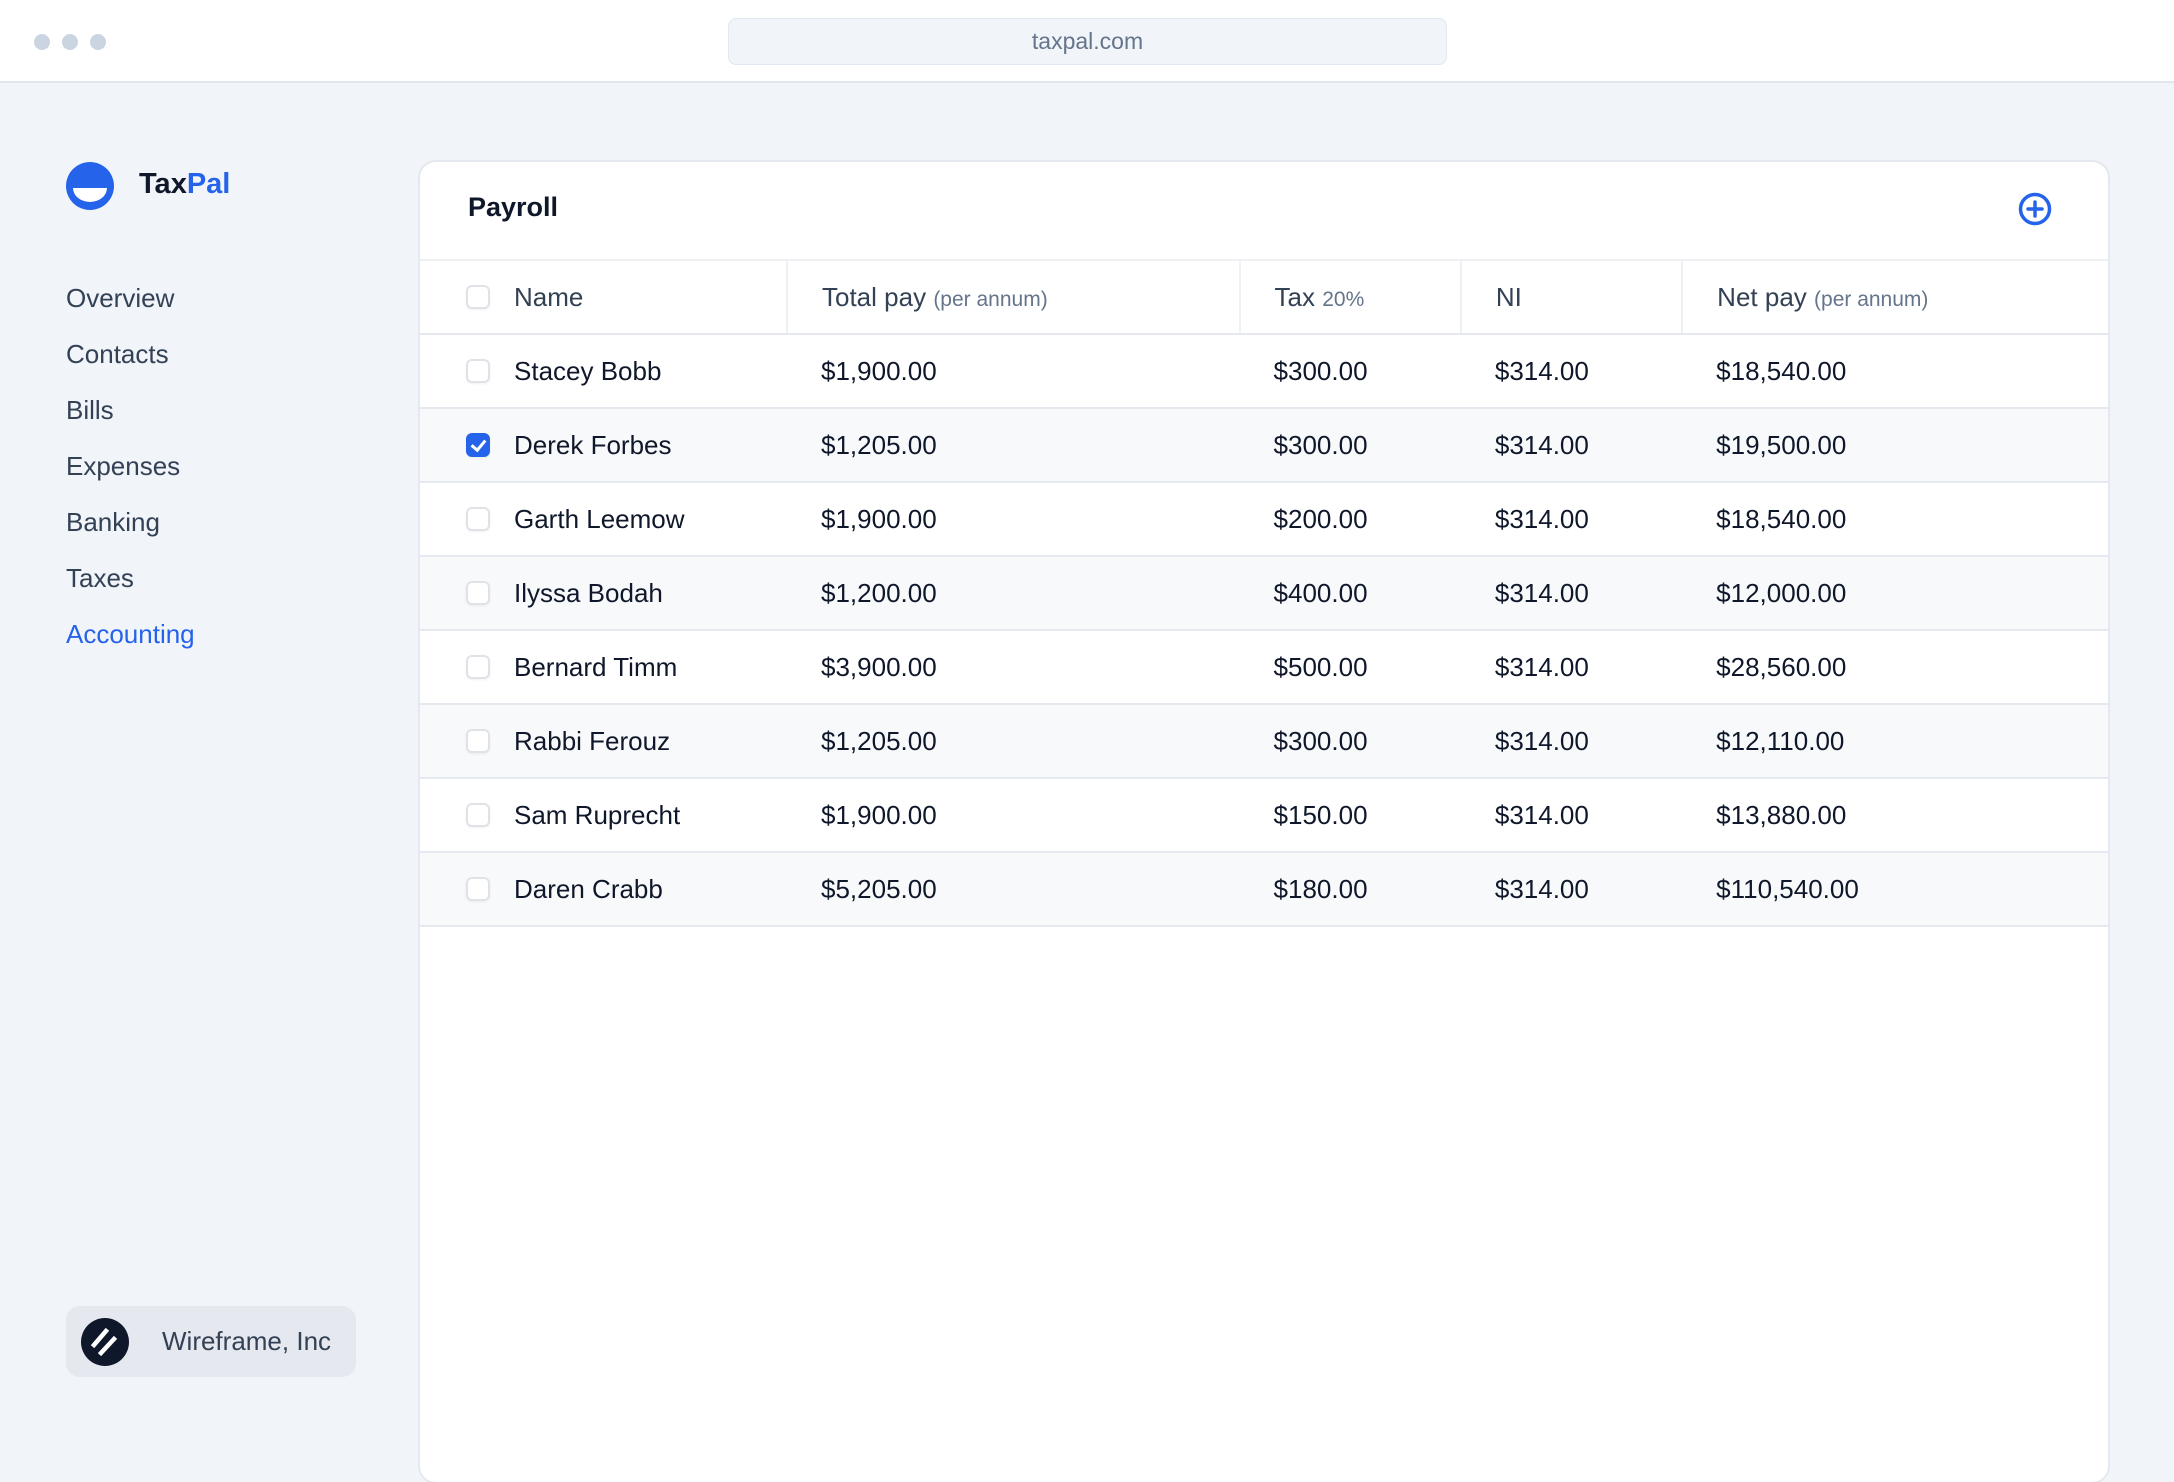  Describe the element at coordinates (597, 814) in the screenshot. I see `employee-name: Sam Ruprecht` at that location.